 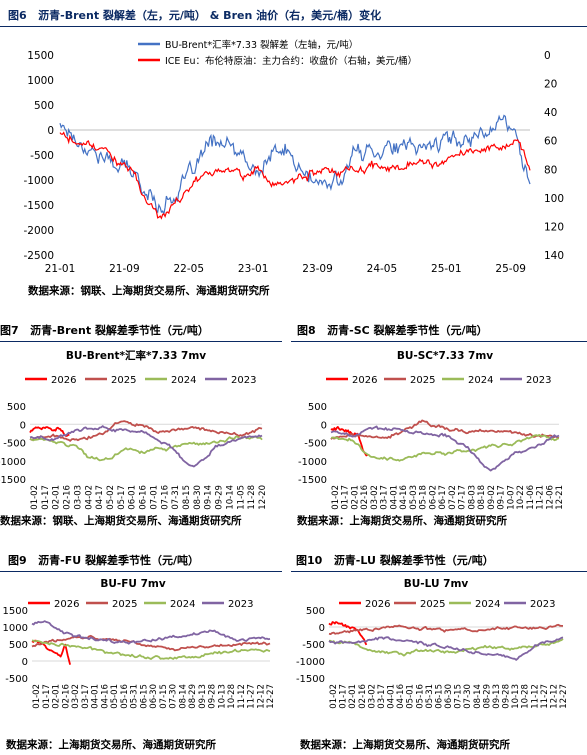 I want to click on fig9-xtick: 12-12, so click(x=261, y=696).